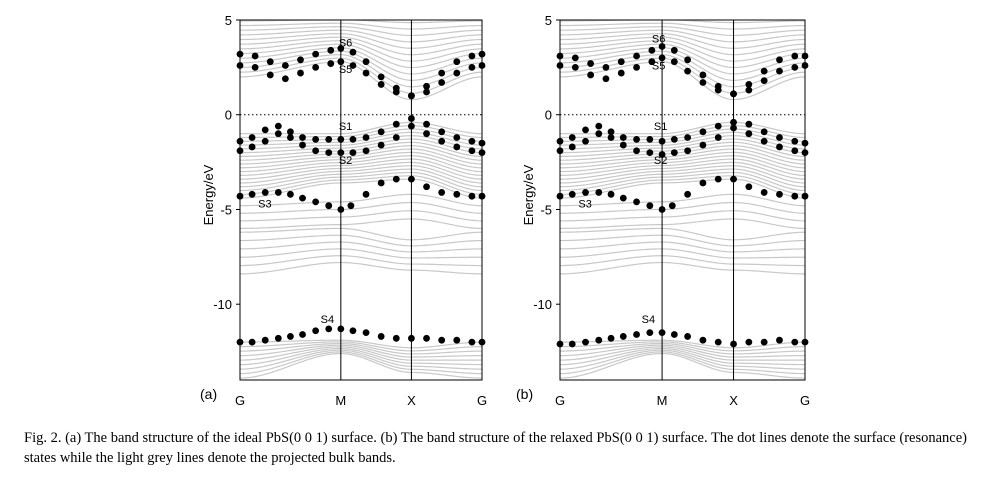  I want to click on k-point-label: M, so click(662, 400).